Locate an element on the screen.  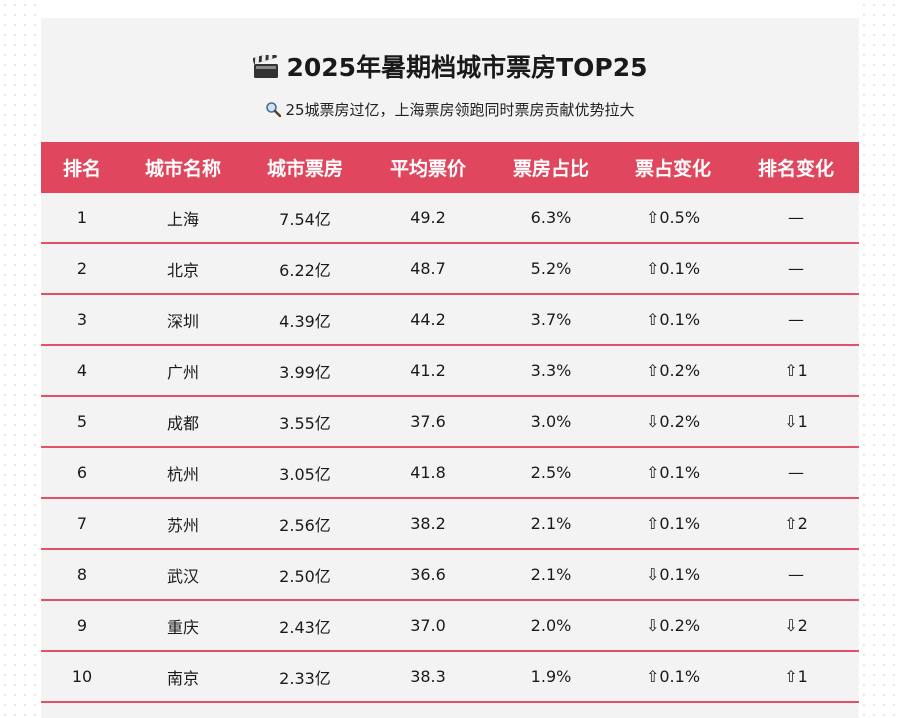
cell-city: 成都 is located at coordinates (182, 423).